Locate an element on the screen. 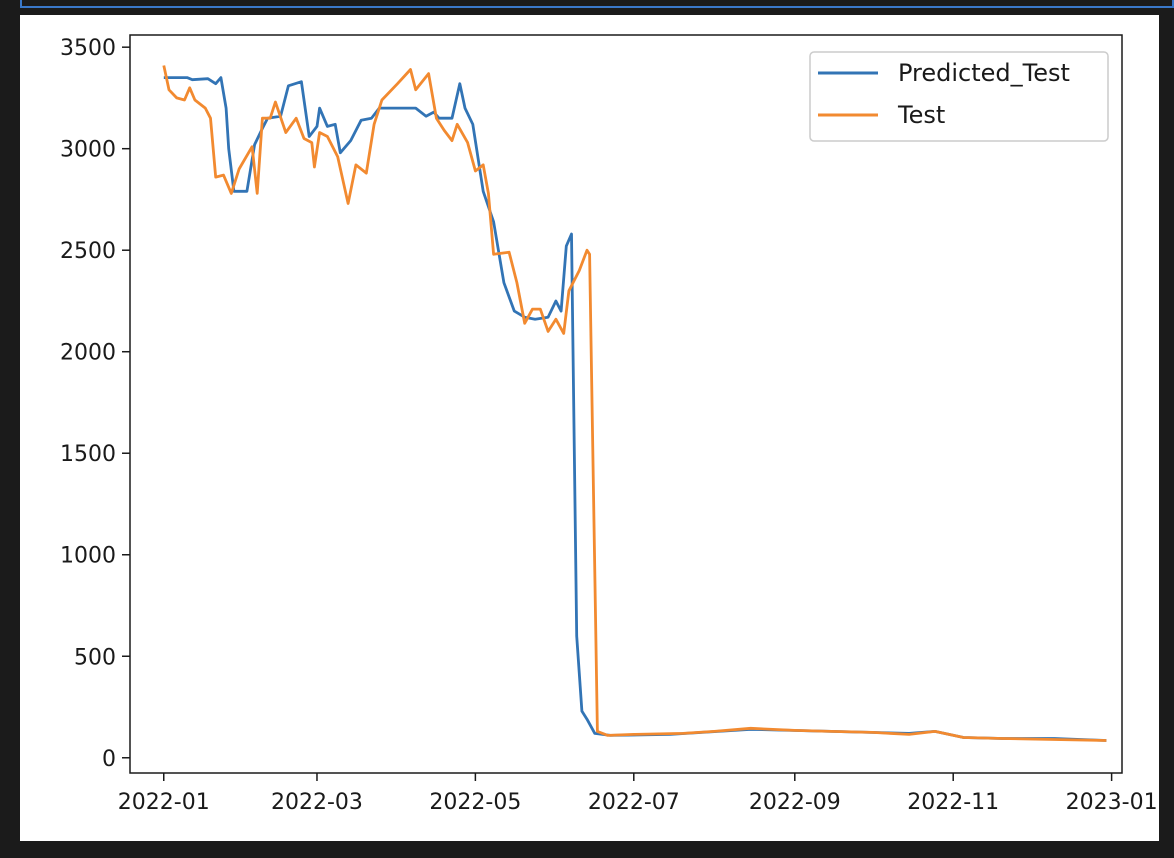 The height and width of the screenshot is (858, 1174). x-tick-label: 2022-11 is located at coordinates (953, 802).